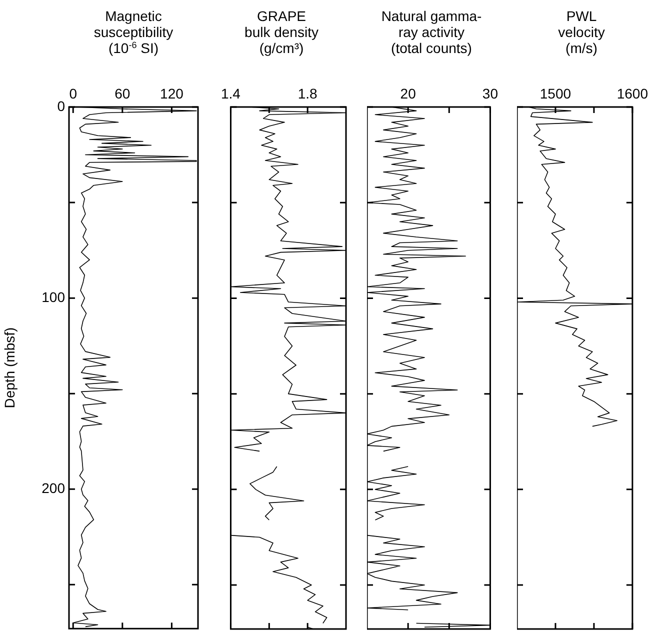 The width and height of the screenshot is (652, 641). I want to click on x-tick-label: 1600, so click(632, 93).